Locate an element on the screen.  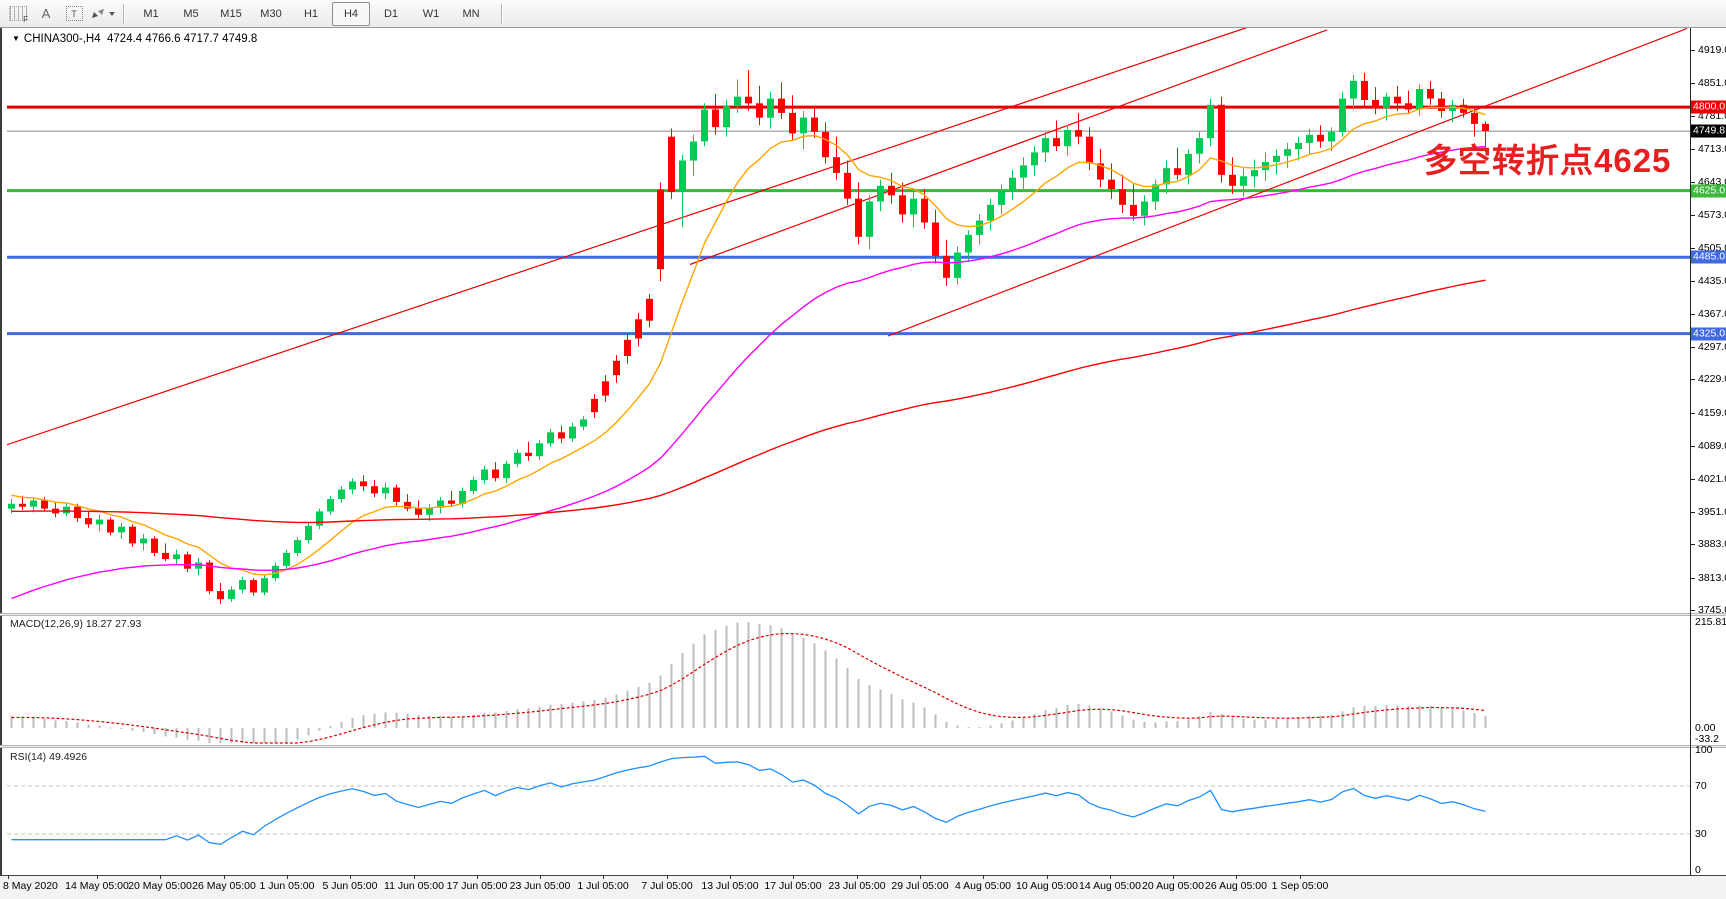
text-tool-button: T is located at coordinates (74, 14).